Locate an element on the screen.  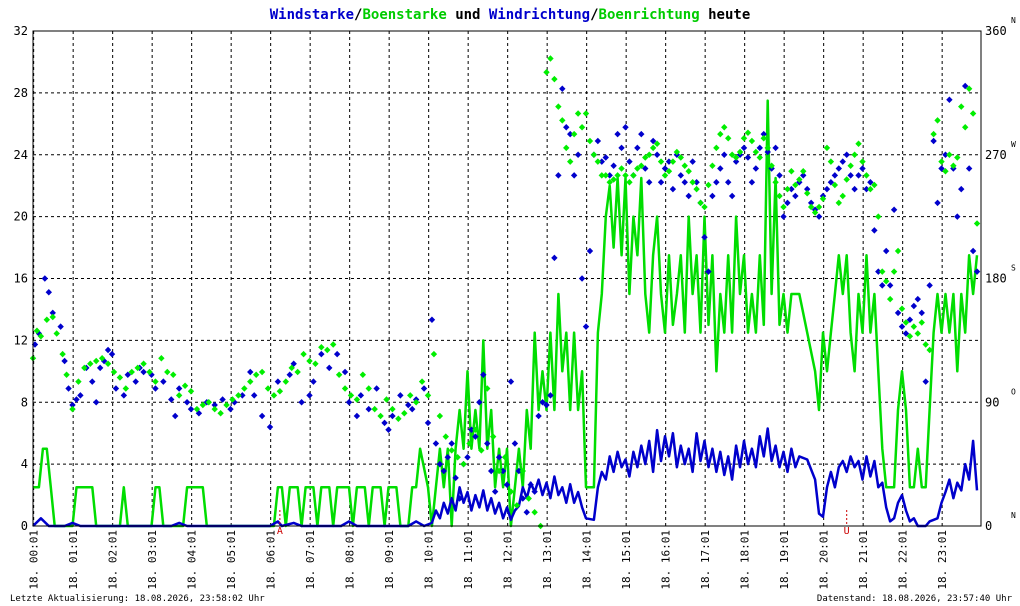
title-sep2: / is located at coordinates (594, 15).